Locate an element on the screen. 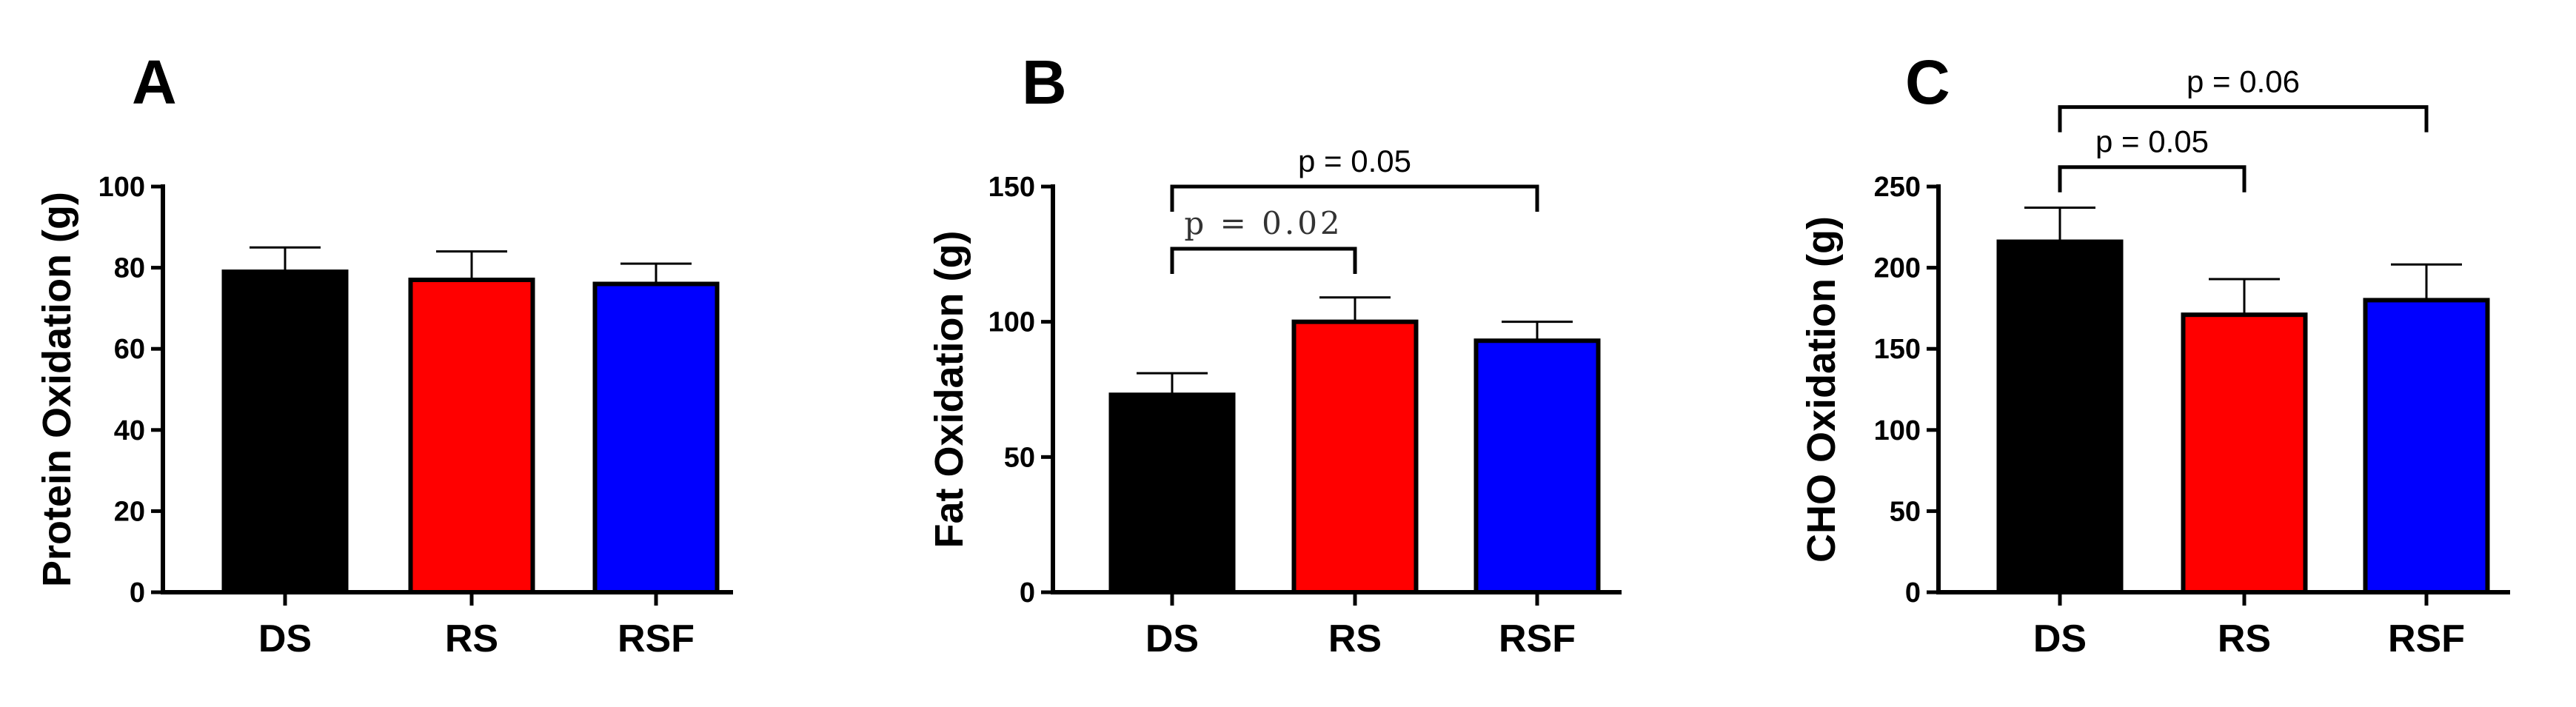 The width and height of the screenshot is (2576, 707). panel-letter: B is located at coordinates (1044, 82).